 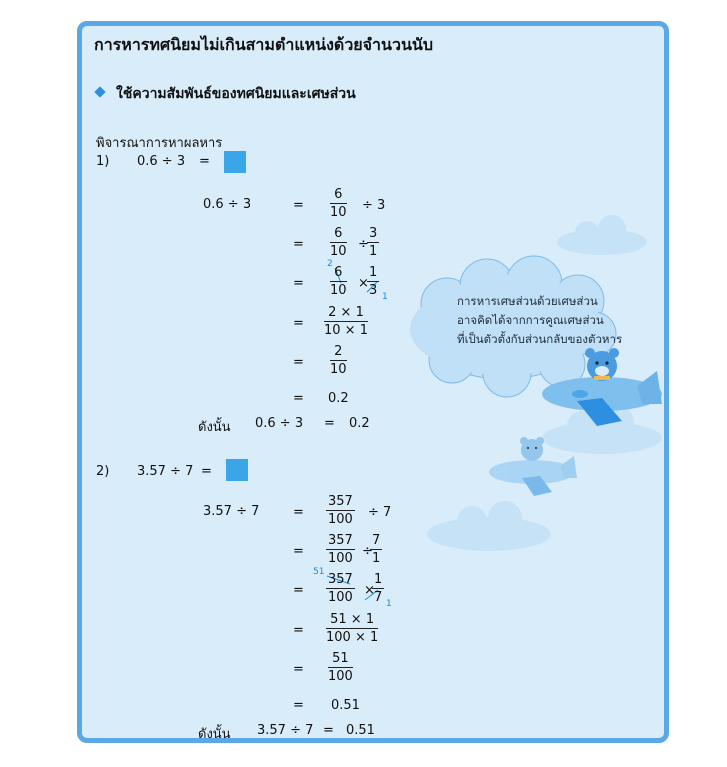 What do you see at coordinates (103, 471) in the screenshot?
I see `example2-number: 2)` at bounding box center [103, 471].